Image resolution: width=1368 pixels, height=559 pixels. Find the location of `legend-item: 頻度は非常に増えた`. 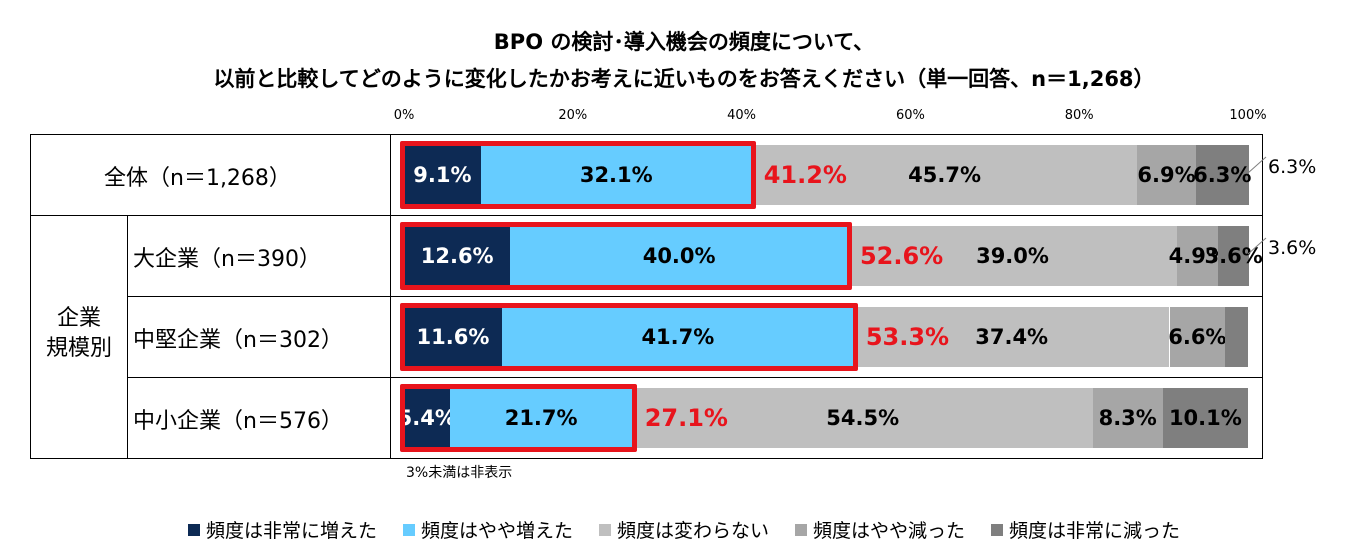

legend-item: 頻度は非常に増えた is located at coordinates (282, 529).